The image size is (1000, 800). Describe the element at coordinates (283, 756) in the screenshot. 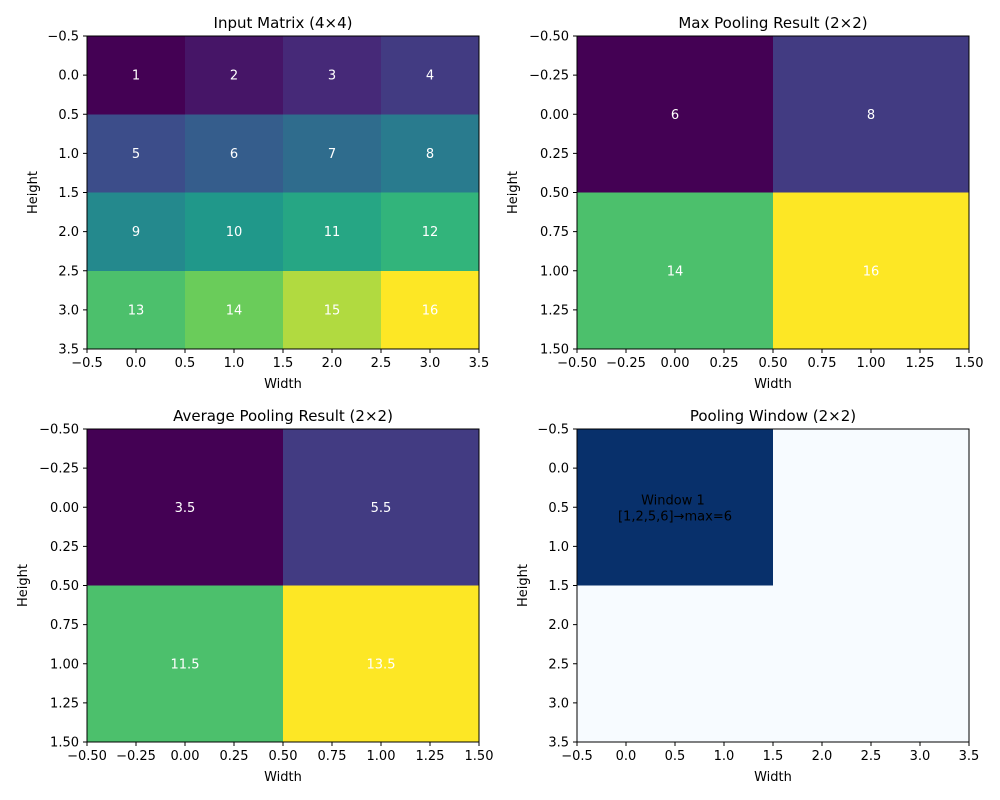

I see `x-tick-label: 0.50` at that location.